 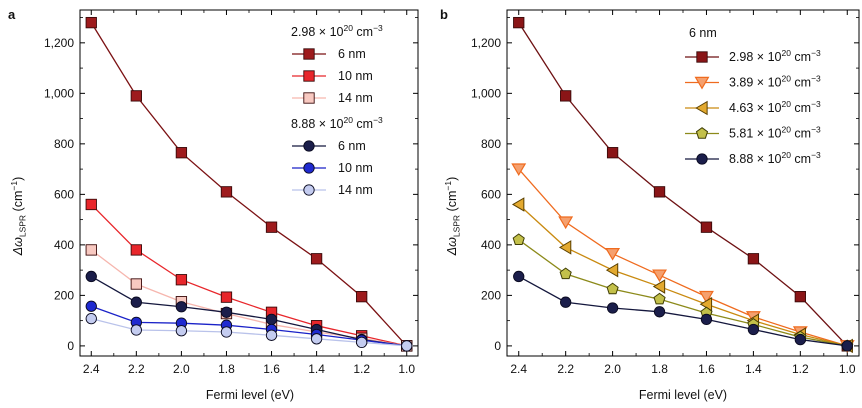 What do you see at coordinates (753, 158) in the screenshot?
I see `legend-entry-4: 8.88 × 1020 cm−3` at bounding box center [753, 158].